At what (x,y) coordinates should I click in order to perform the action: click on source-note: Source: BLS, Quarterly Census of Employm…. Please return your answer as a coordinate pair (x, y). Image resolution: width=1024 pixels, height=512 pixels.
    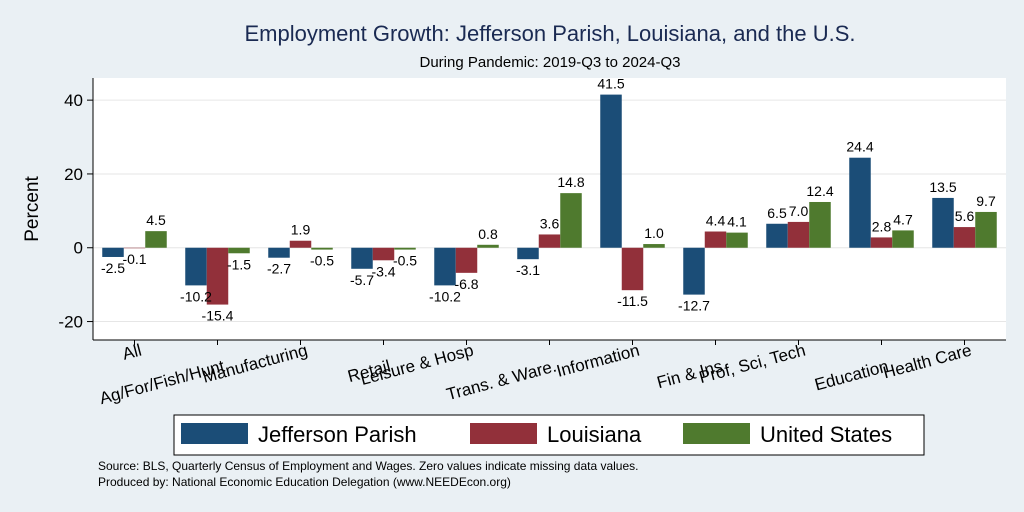
    Looking at the image, I should click on (368, 466).